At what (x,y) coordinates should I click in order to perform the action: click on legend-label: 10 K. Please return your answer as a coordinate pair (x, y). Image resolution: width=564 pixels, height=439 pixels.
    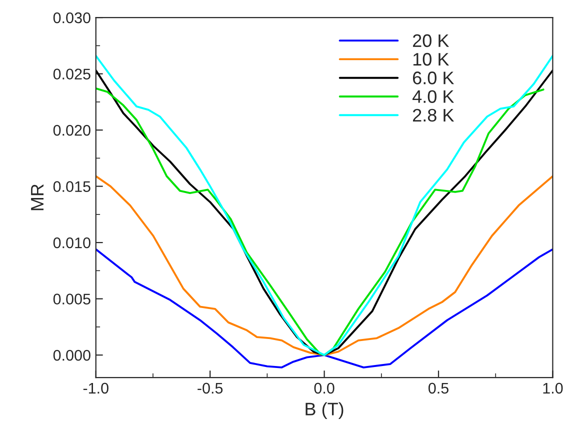
    Looking at the image, I should click on (431, 59).